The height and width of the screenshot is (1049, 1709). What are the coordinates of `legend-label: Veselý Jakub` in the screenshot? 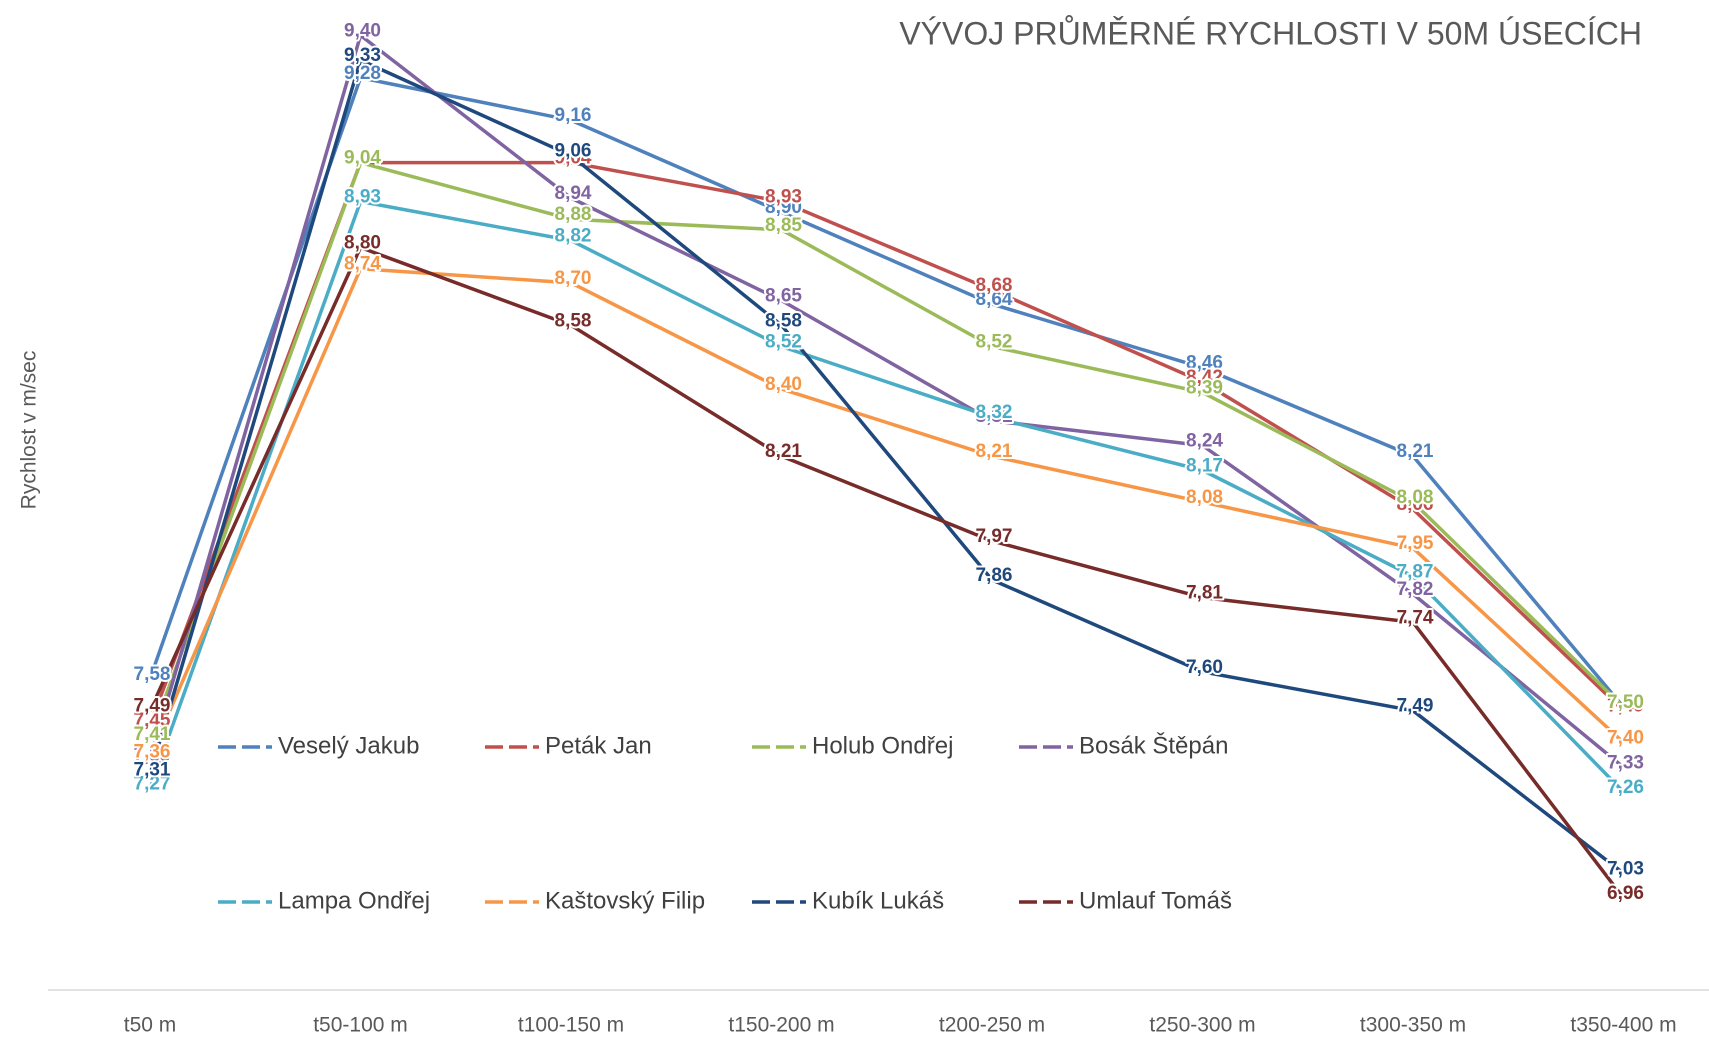 It's located at (348, 745).